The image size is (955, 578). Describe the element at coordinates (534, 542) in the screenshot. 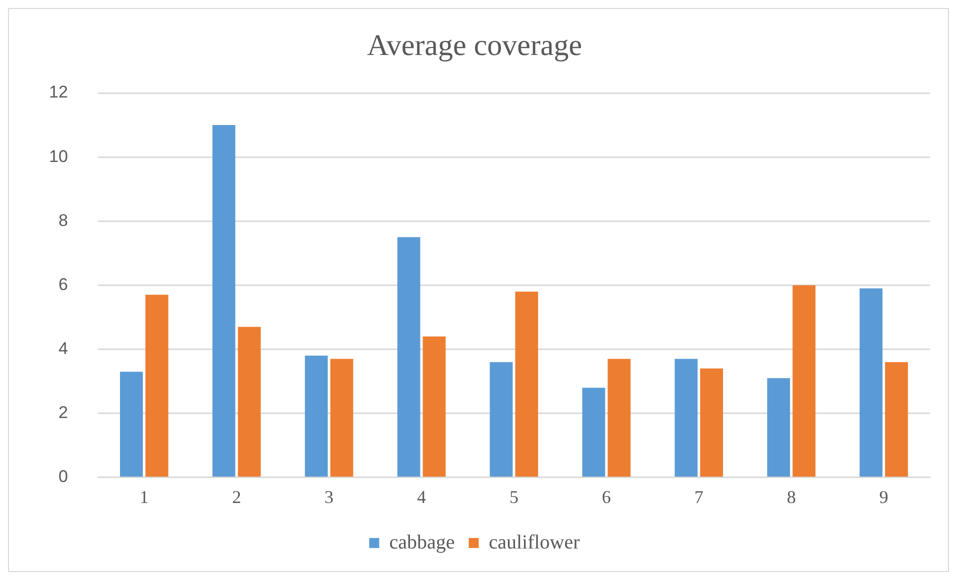

I see `legend-label: cauliflower` at that location.